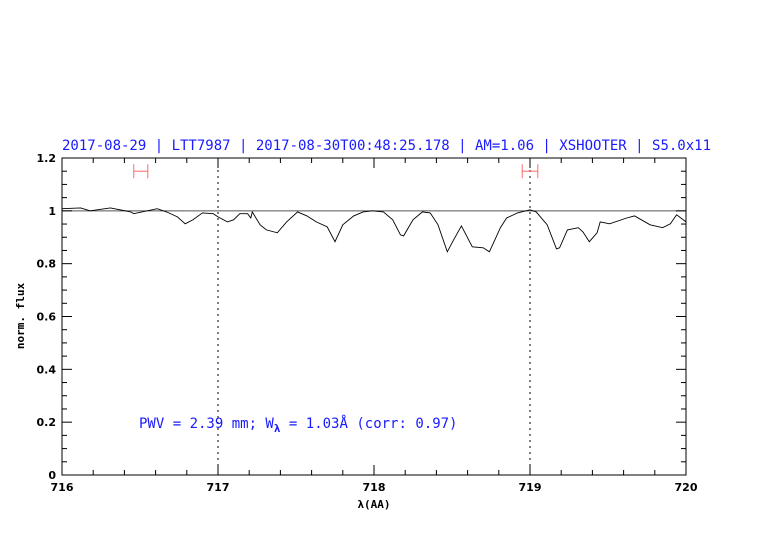 Image resolution: width=782 pixels, height=542 pixels. What do you see at coordinates (47, 264) in the screenshot?
I see `y-tick-label: 0.8` at bounding box center [47, 264].